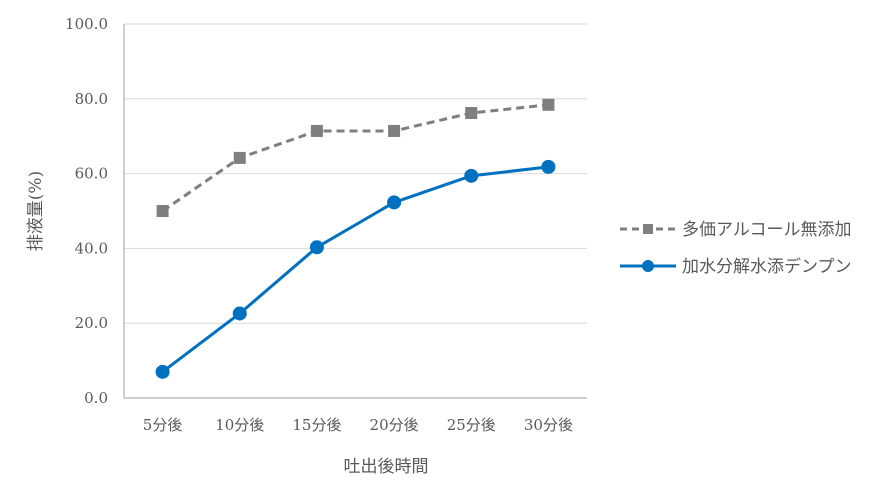  Describe the element at coordinates (767, 230) in the screenshot. I see `legend-label: 多価アルコール無添加` at that location.